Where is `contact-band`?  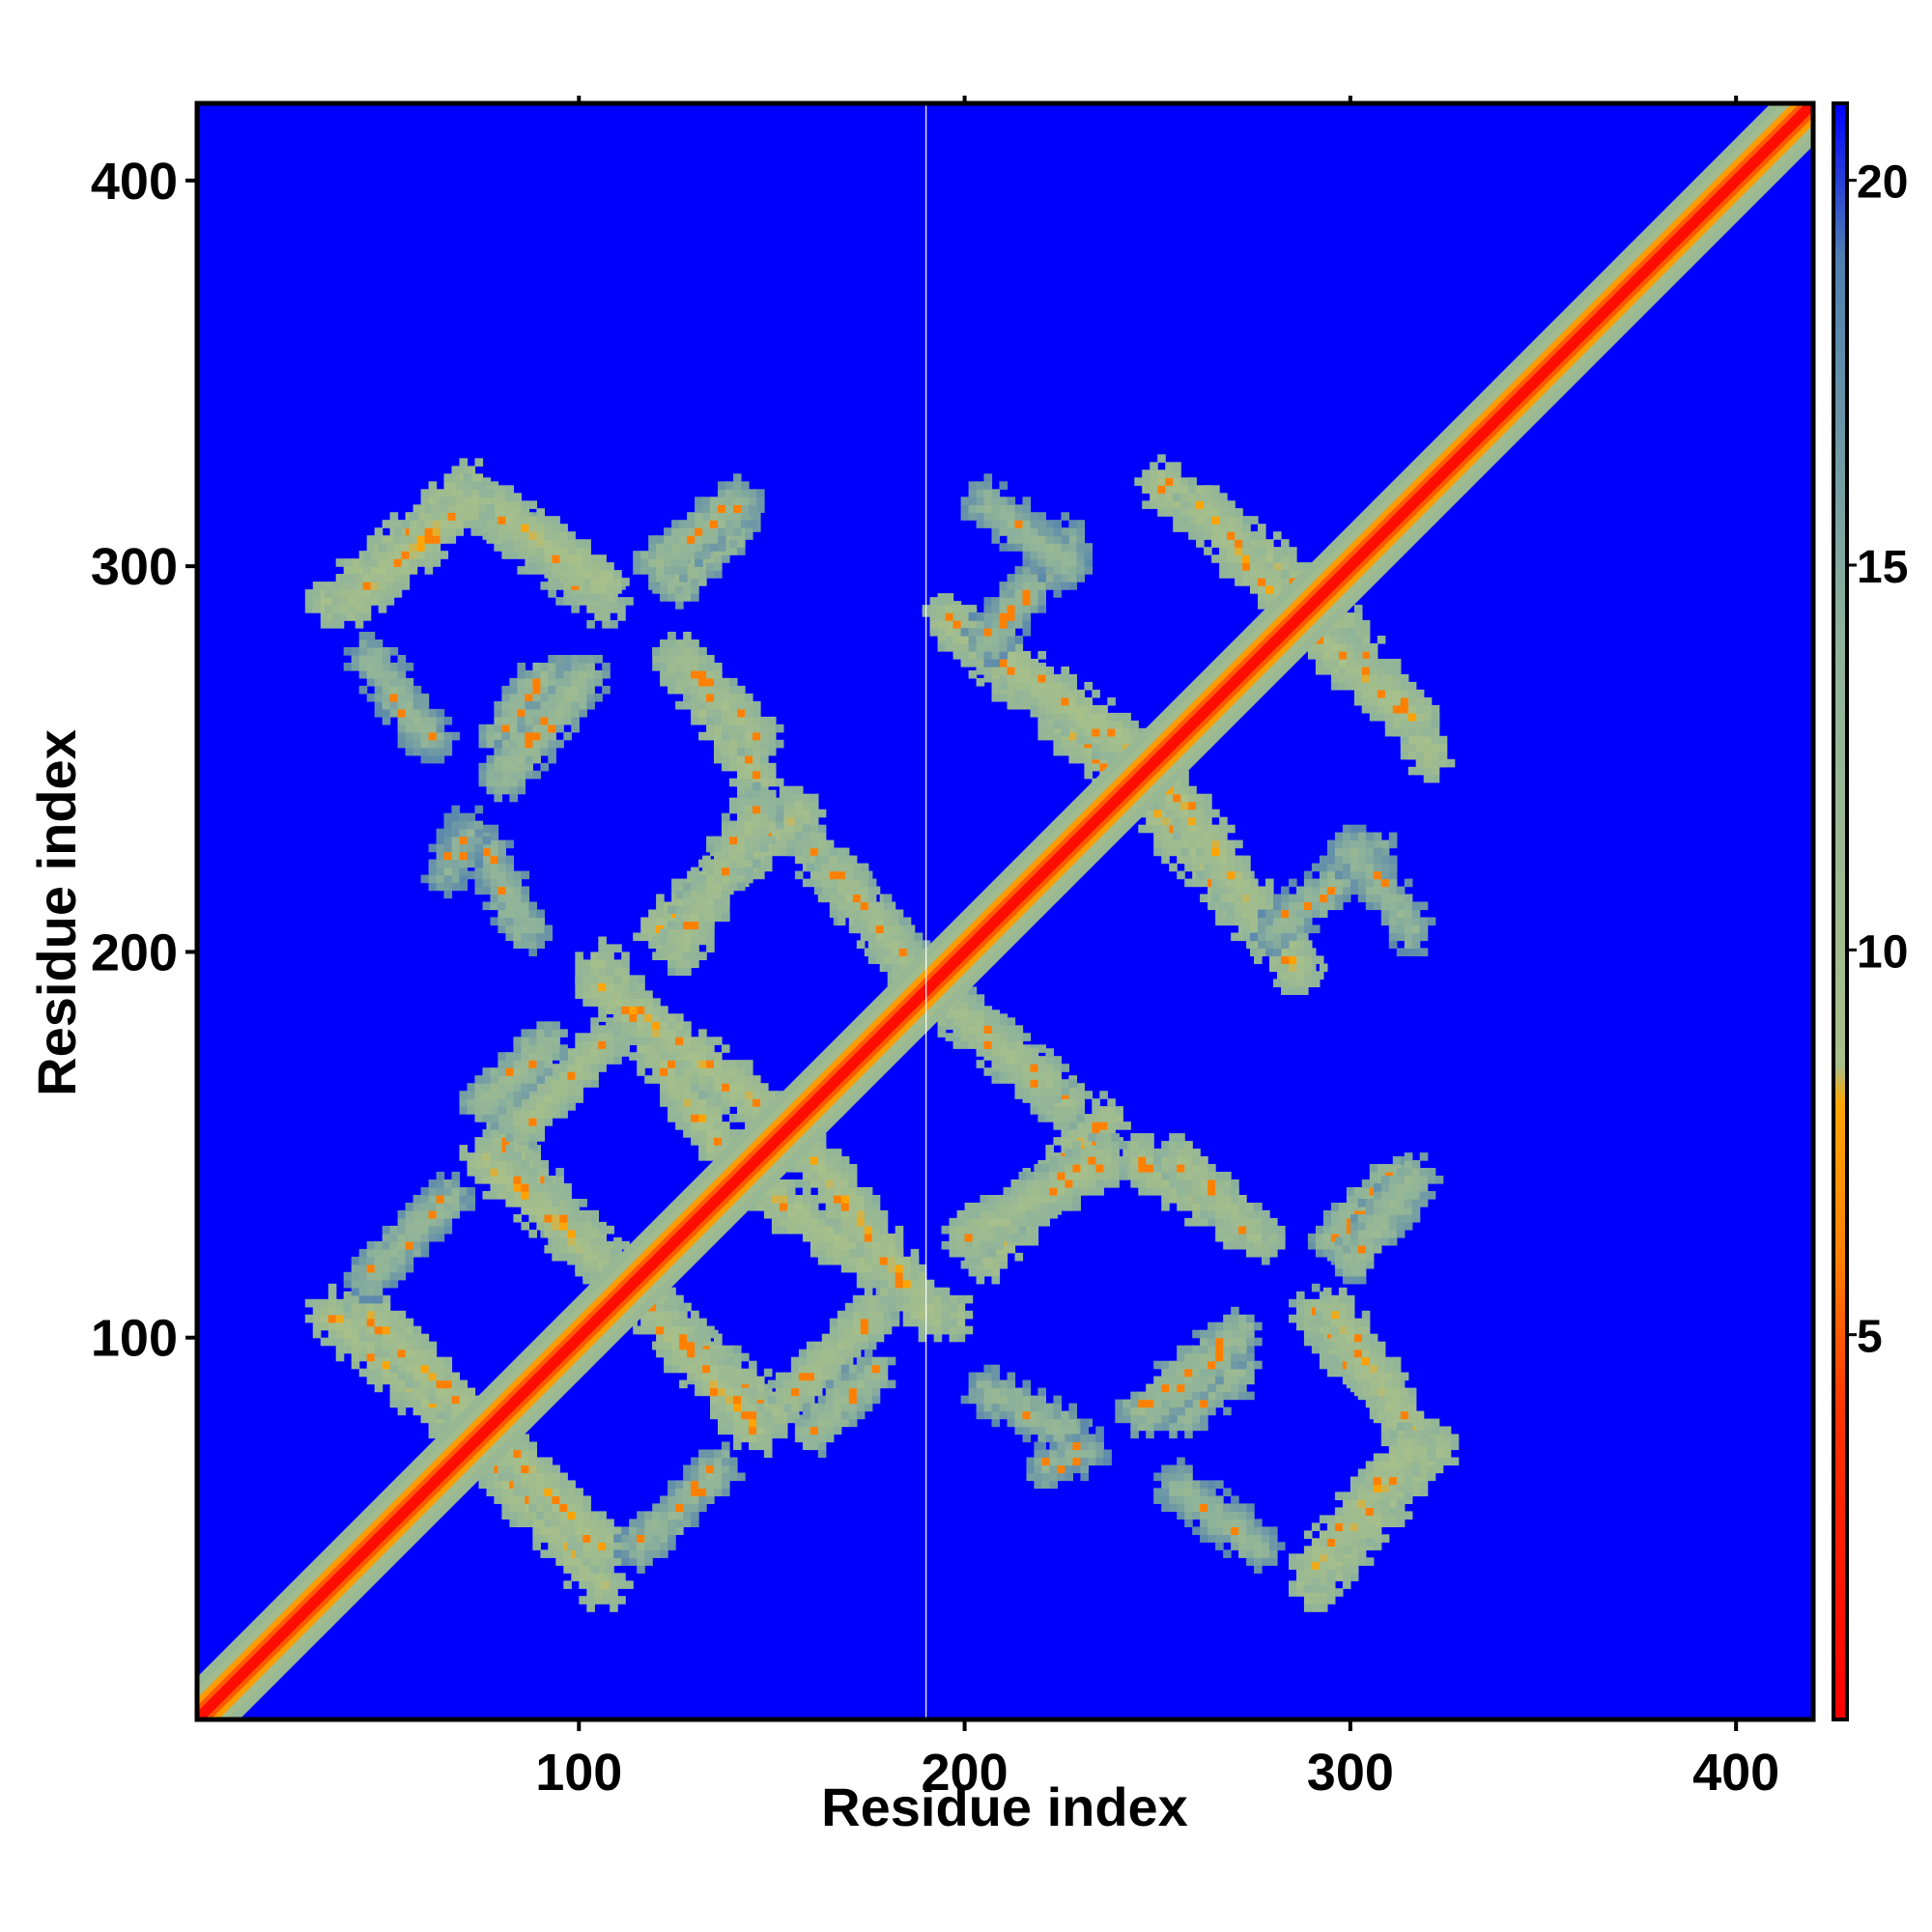 contact-band is located at coordinates (677, 1240).